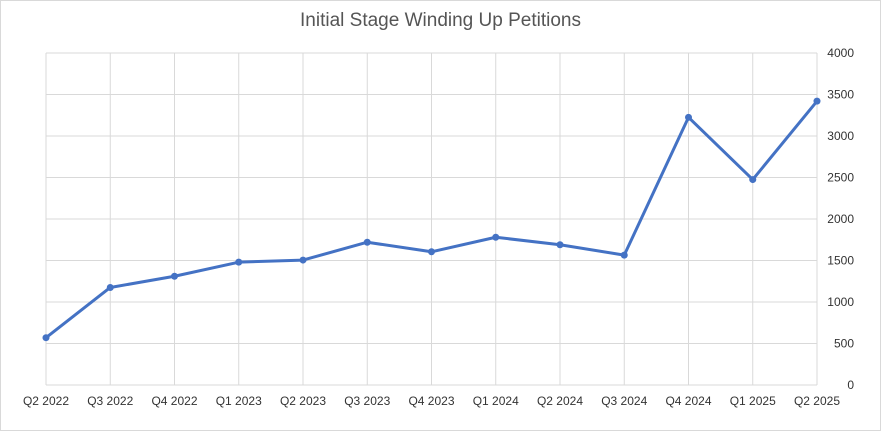 The image size is (881, 431). I want to click on y-tick-label: 1000, so click(840, 302).